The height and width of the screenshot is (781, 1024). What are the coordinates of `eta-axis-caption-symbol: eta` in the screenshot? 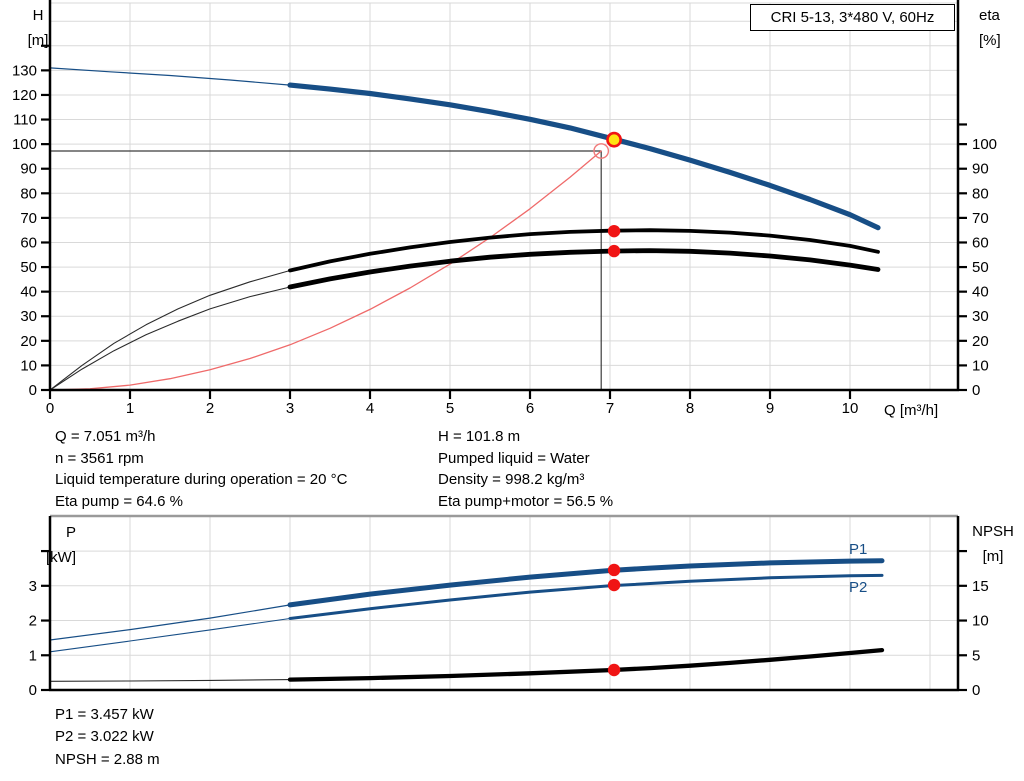 It's located at (989, 15).